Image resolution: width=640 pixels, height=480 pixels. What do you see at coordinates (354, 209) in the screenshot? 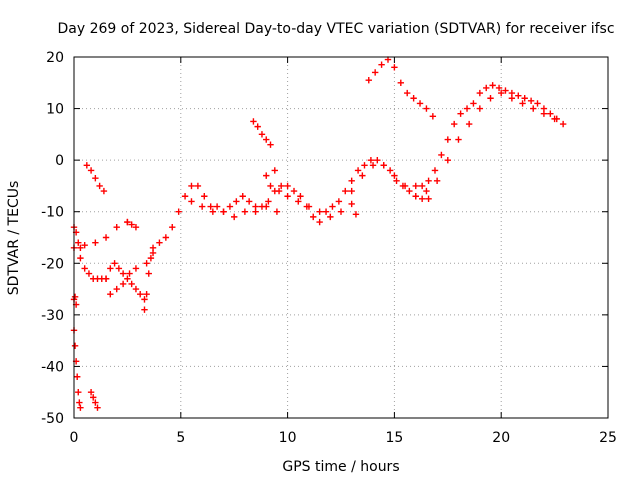
I see `series-arc-r` at bounding box center [354, 209].